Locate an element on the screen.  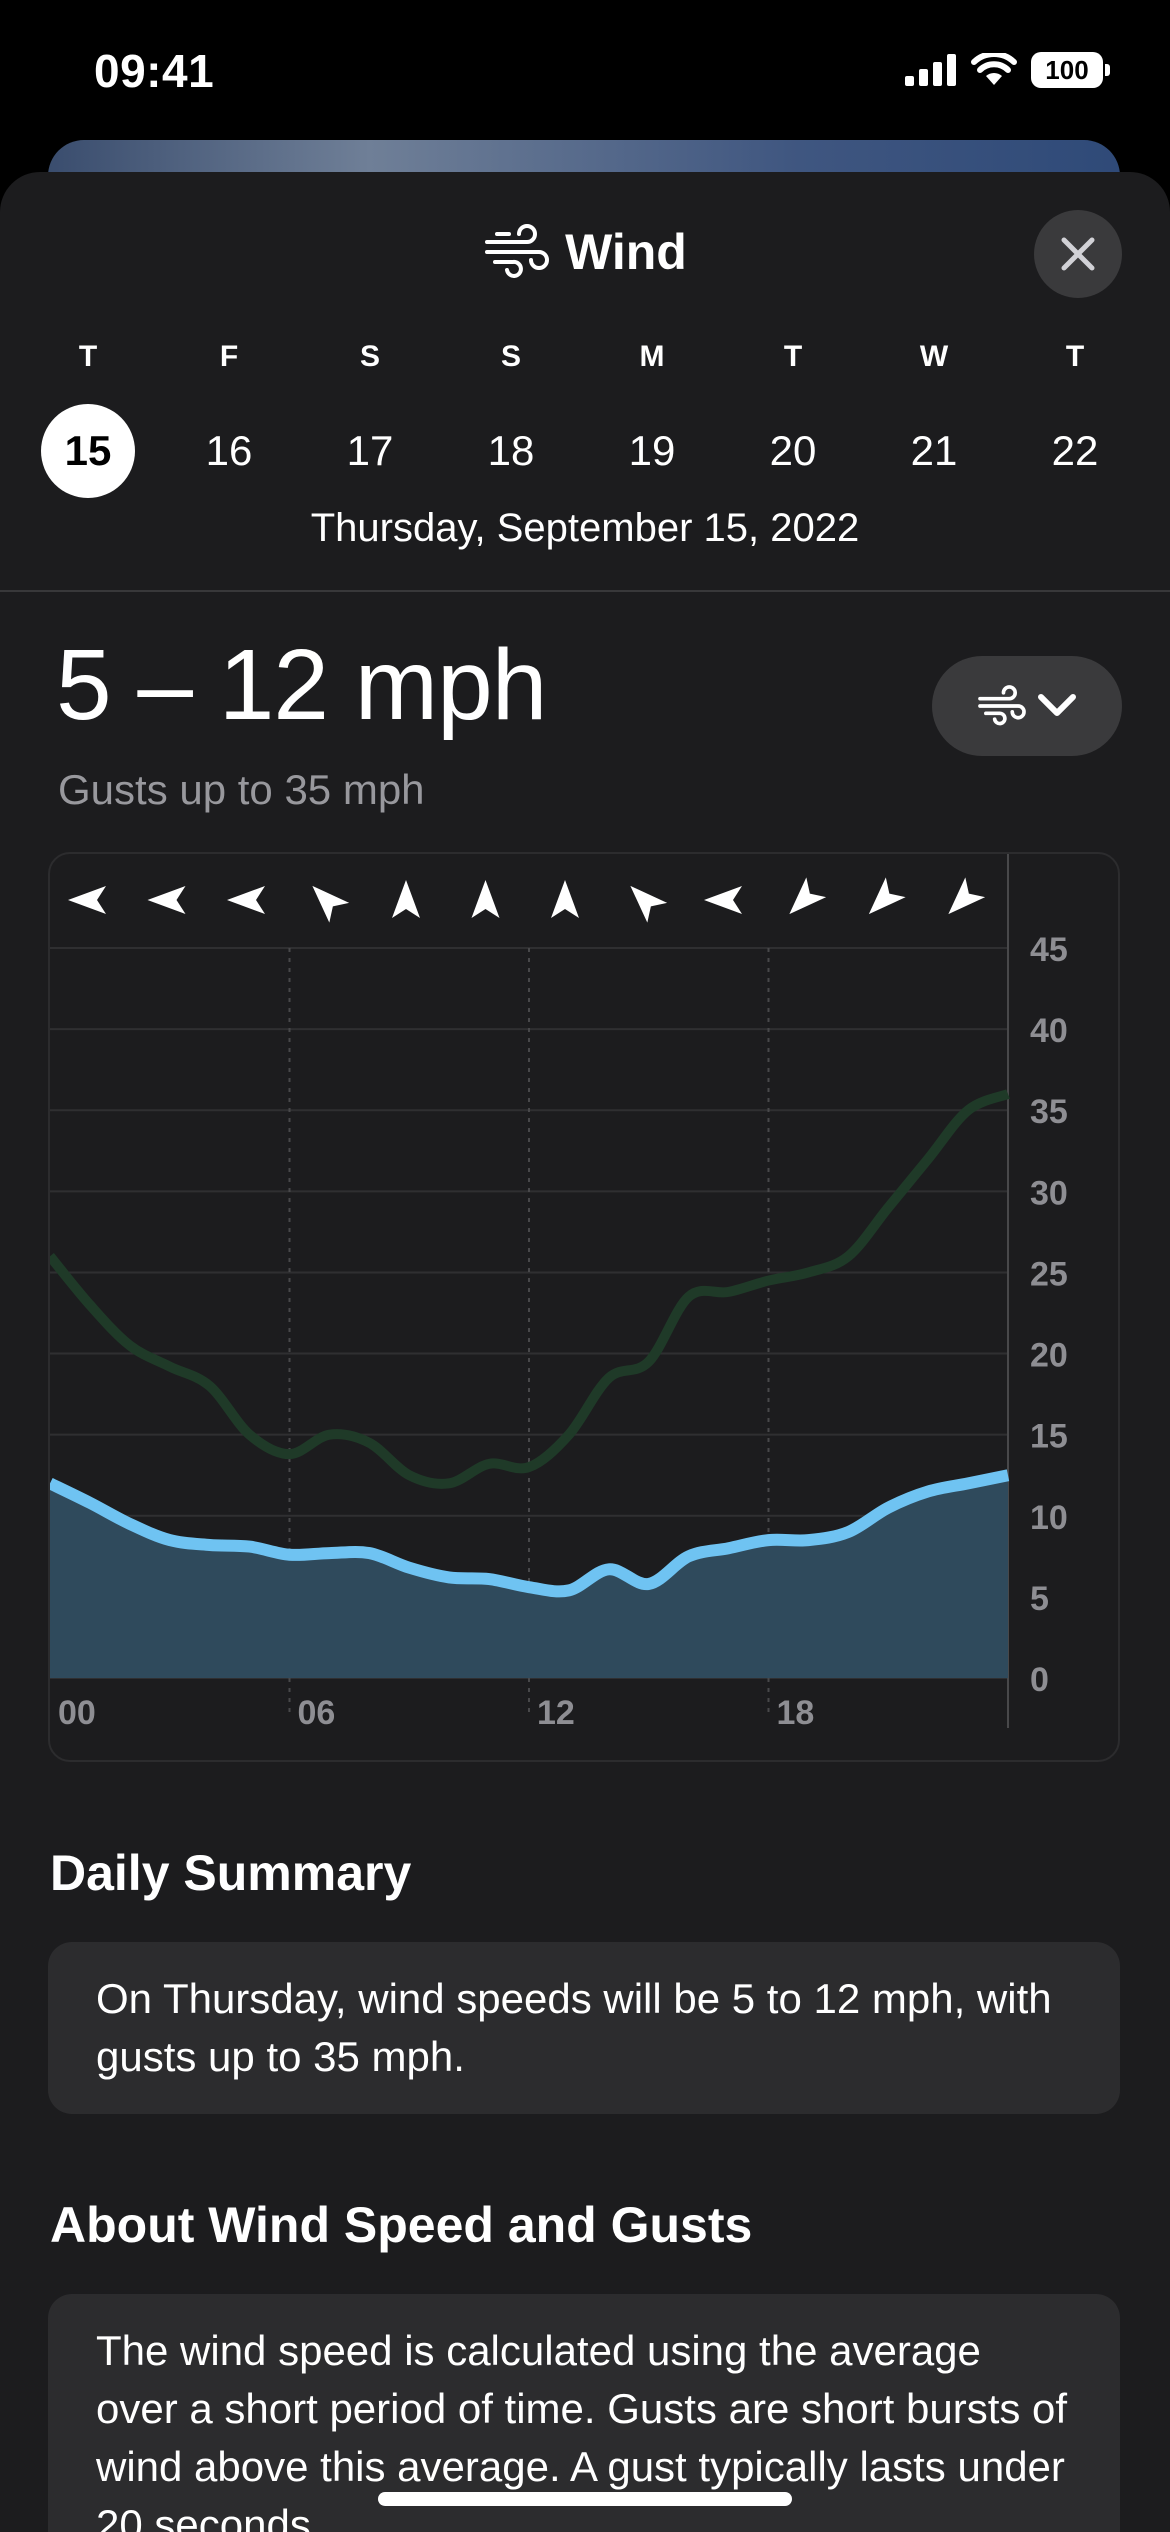
day-item-15: T 15 is located at coordinates (88, 419).